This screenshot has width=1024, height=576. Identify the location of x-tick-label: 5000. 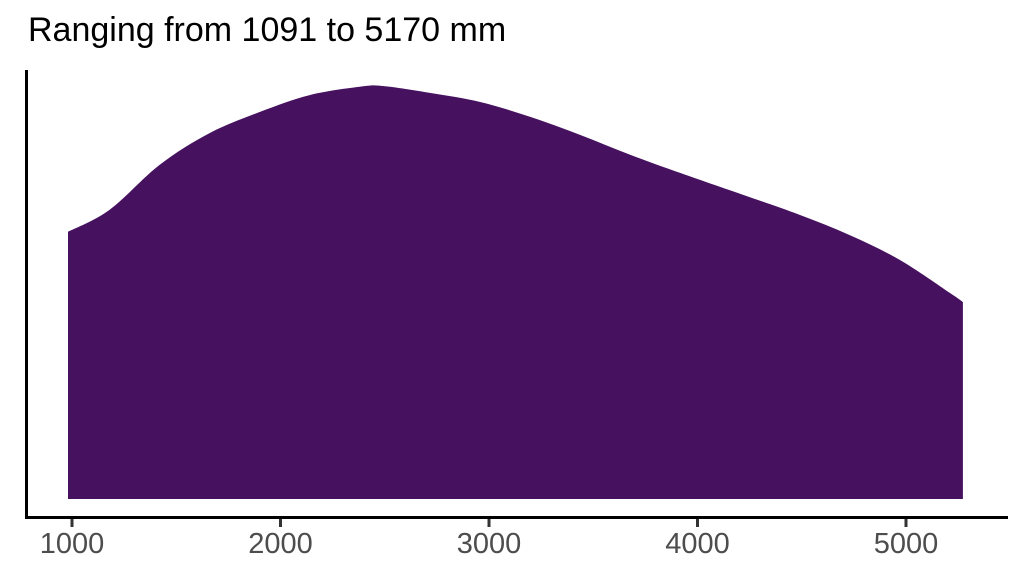
(906, 544).